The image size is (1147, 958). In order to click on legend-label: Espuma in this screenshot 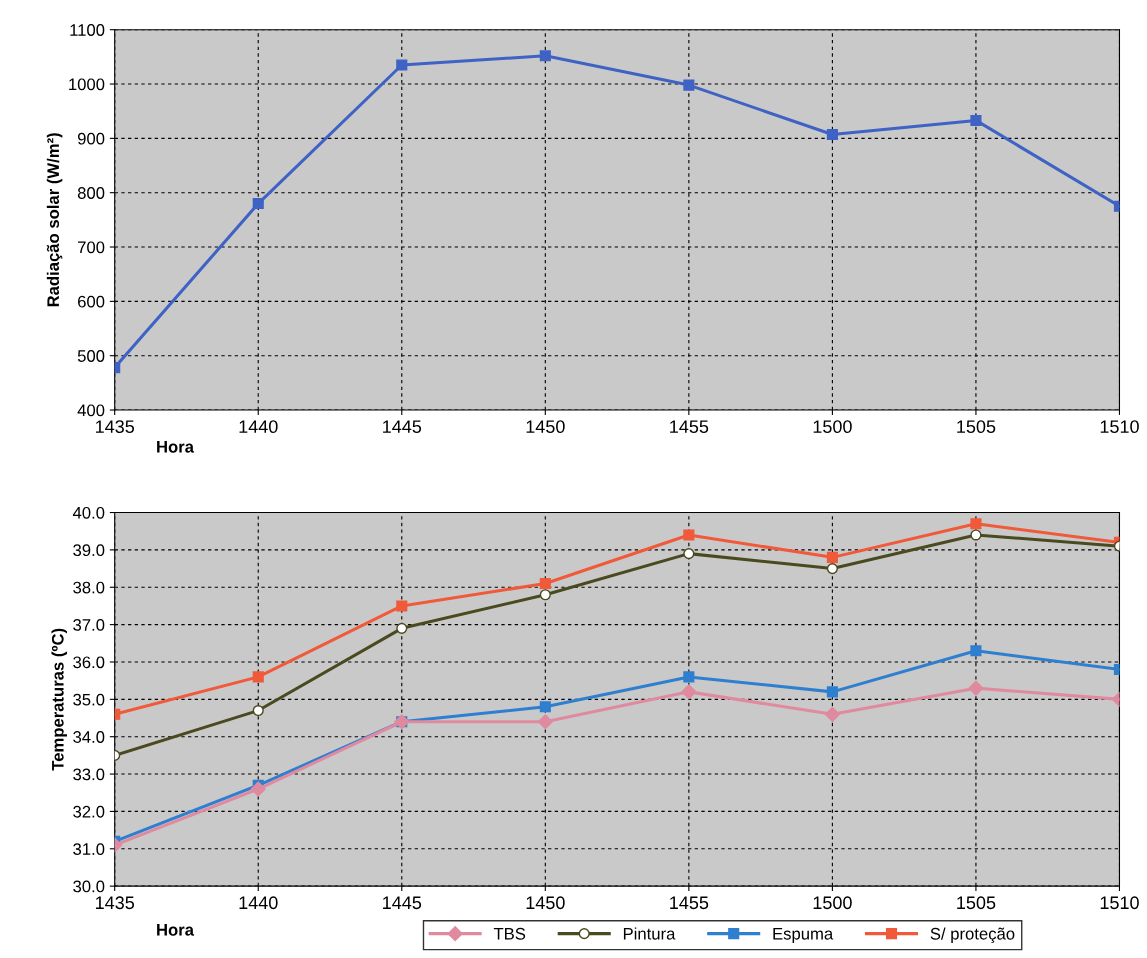, I will do `click(803, 935)`.